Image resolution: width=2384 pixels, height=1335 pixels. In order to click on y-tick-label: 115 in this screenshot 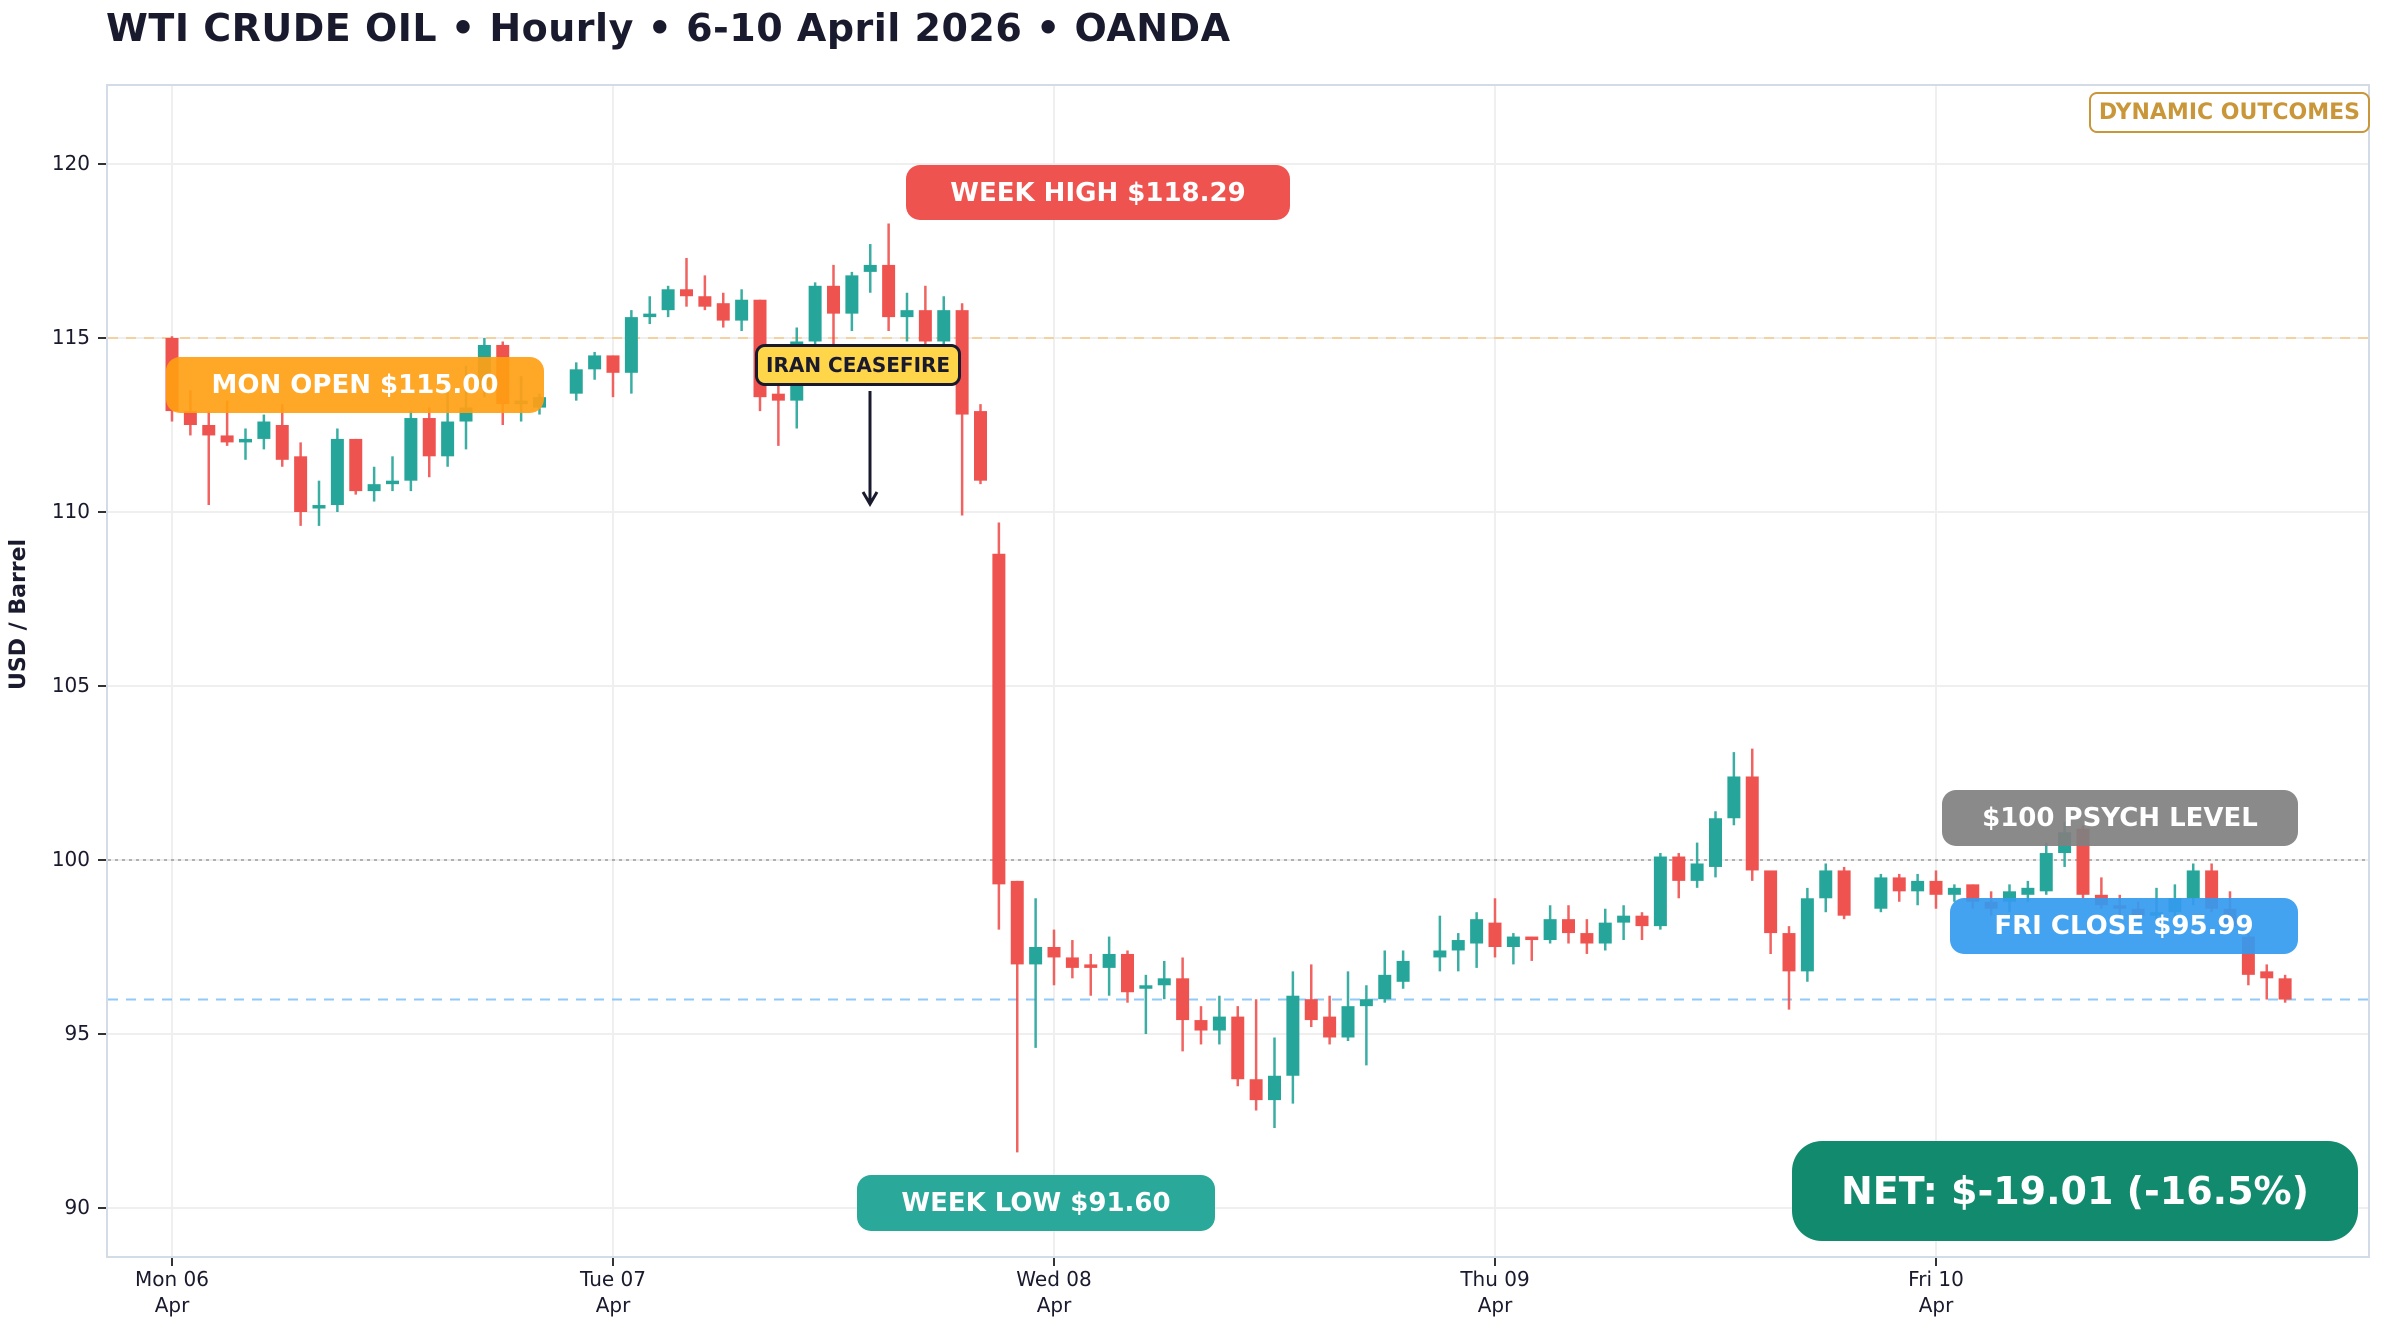, I will do `click(70, 337)`.